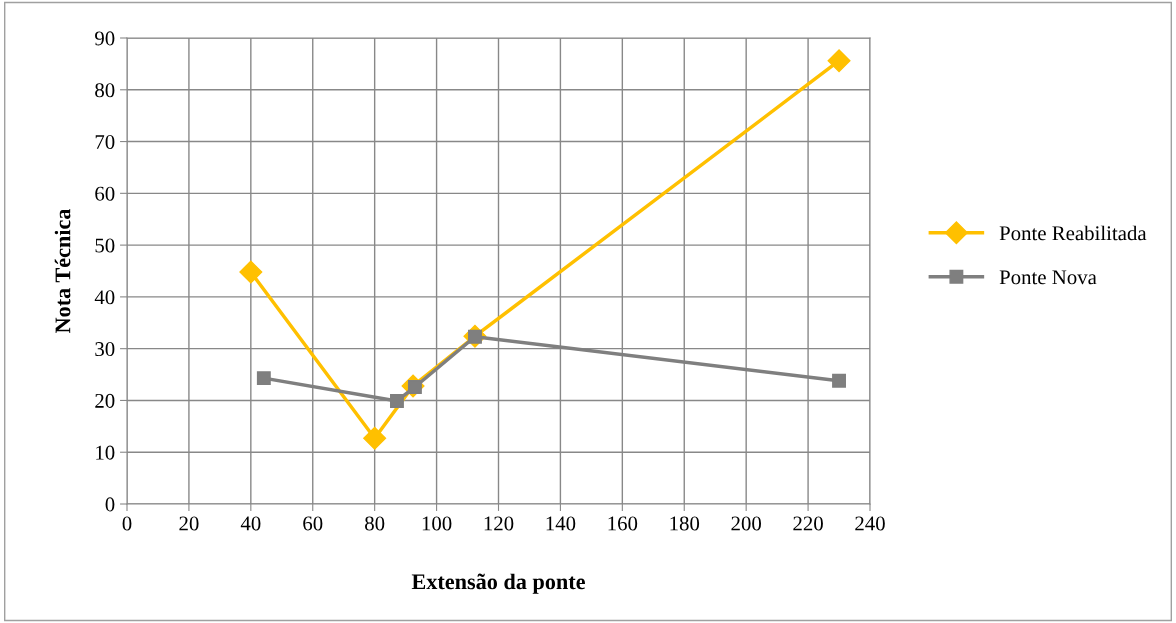 The image size is (1176, 623). What do you see at coordinates (105, 245) in the screenshot?
I see `y-tick-label: 50` at bounding box center [105, 245].